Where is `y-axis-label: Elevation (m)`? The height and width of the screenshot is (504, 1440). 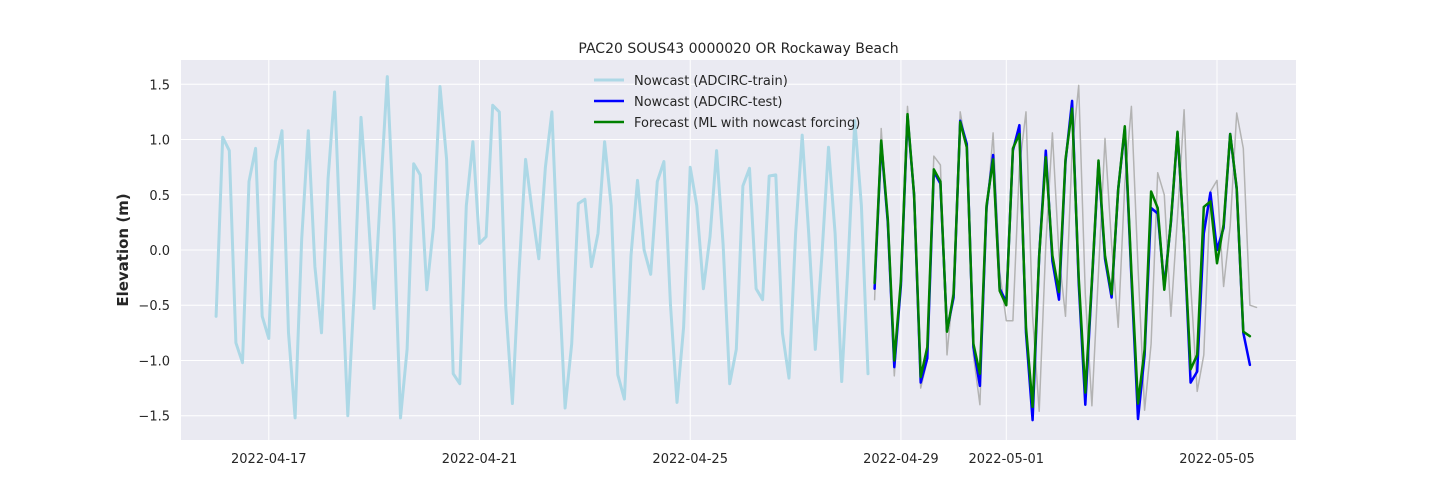 y-axis-label: Elevation (m) is located at coordinates (123, 249).